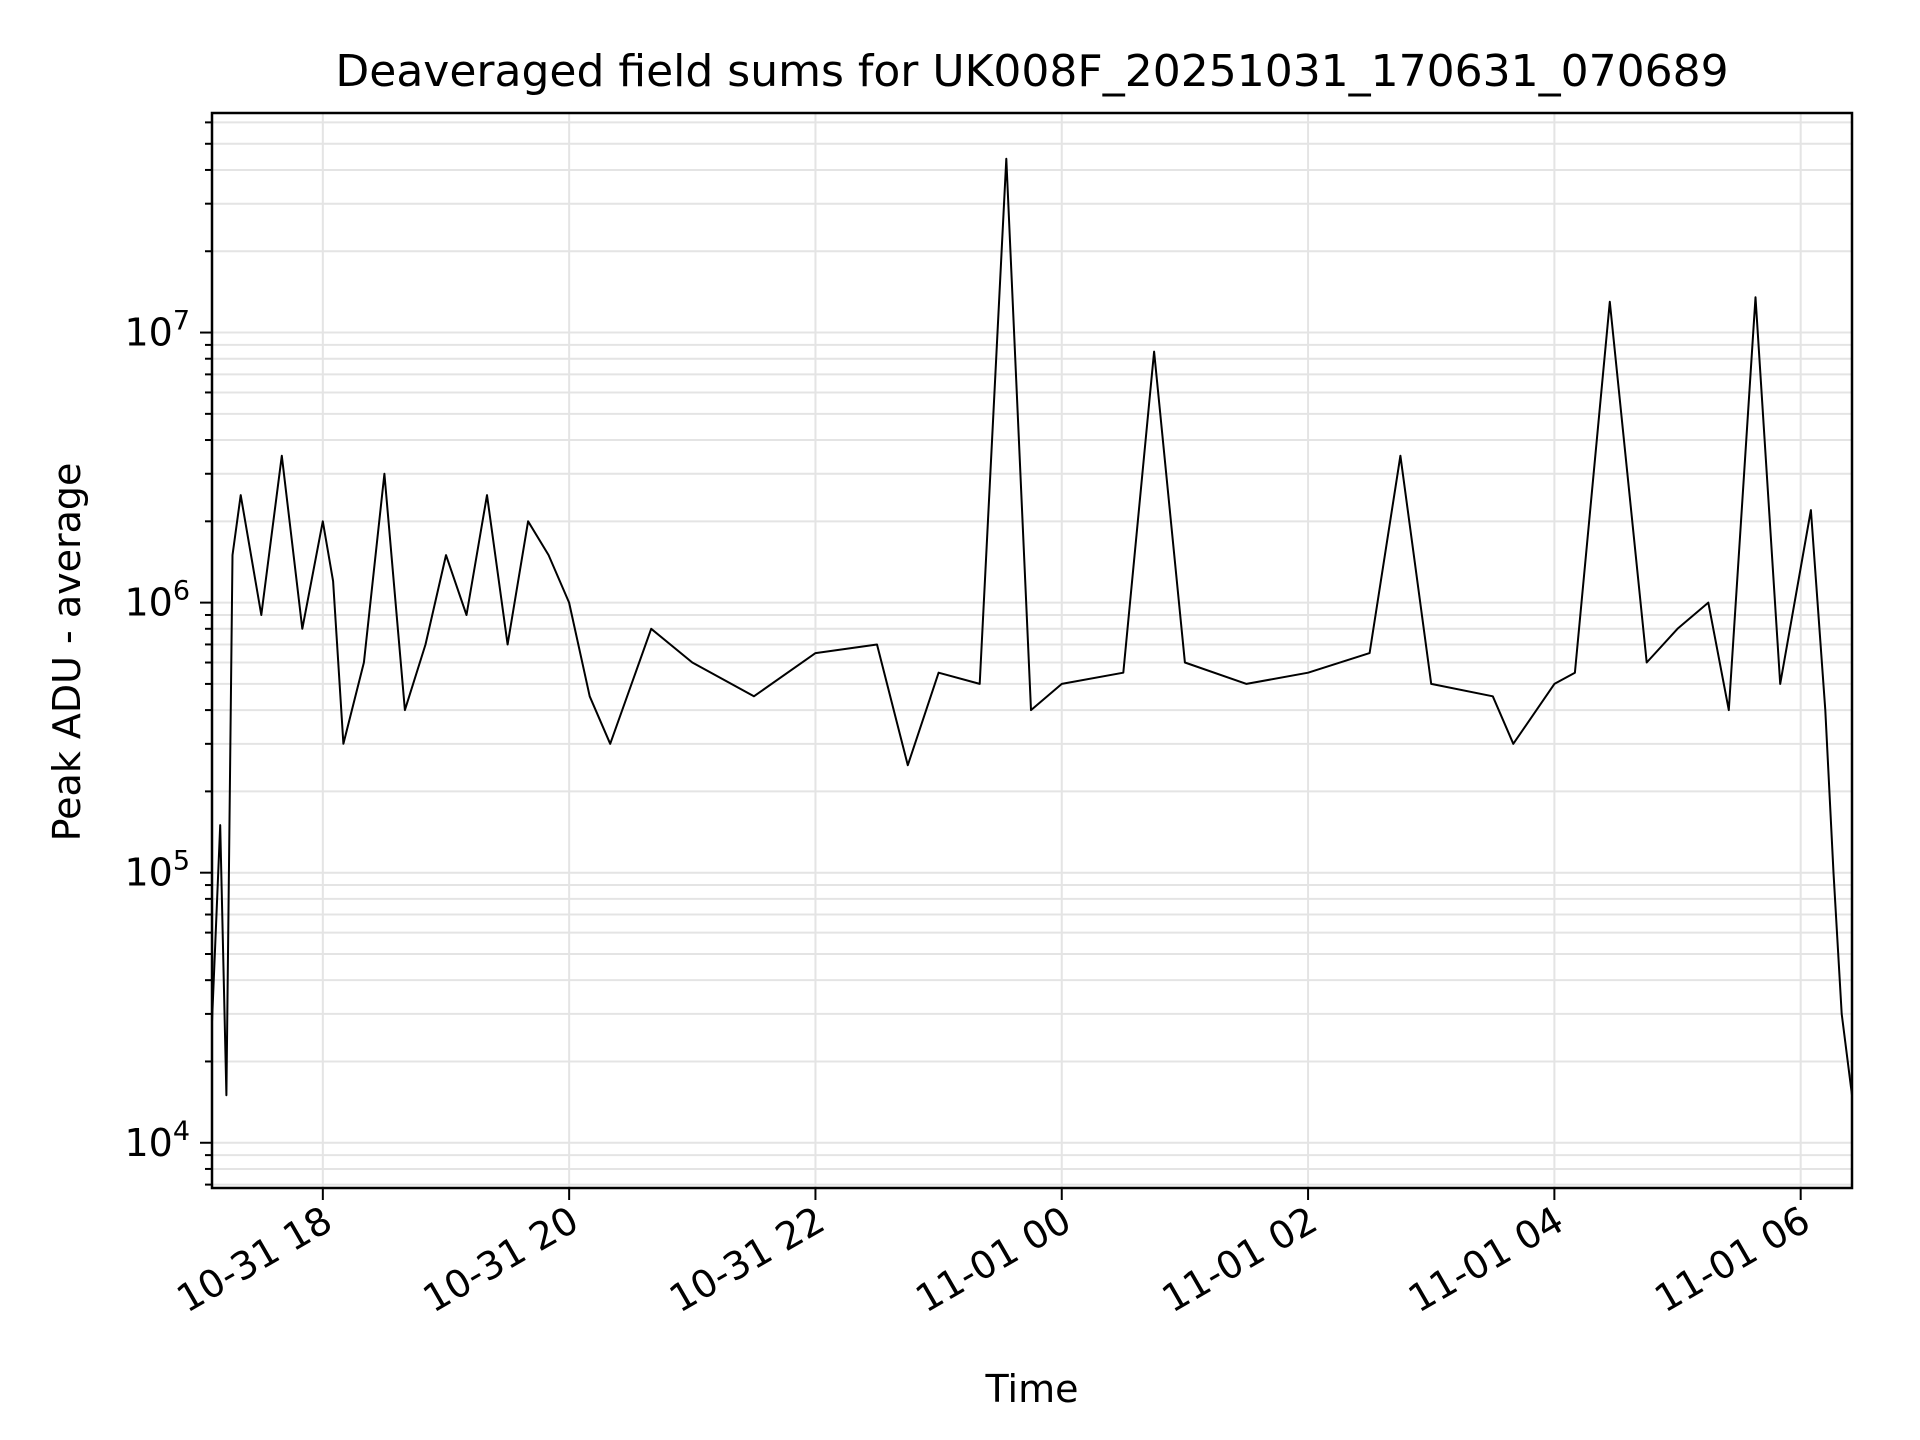 The width and height of the screenshot is (1920, 1440). I want to click on y-tick-label: 104, so click(157, 1140).